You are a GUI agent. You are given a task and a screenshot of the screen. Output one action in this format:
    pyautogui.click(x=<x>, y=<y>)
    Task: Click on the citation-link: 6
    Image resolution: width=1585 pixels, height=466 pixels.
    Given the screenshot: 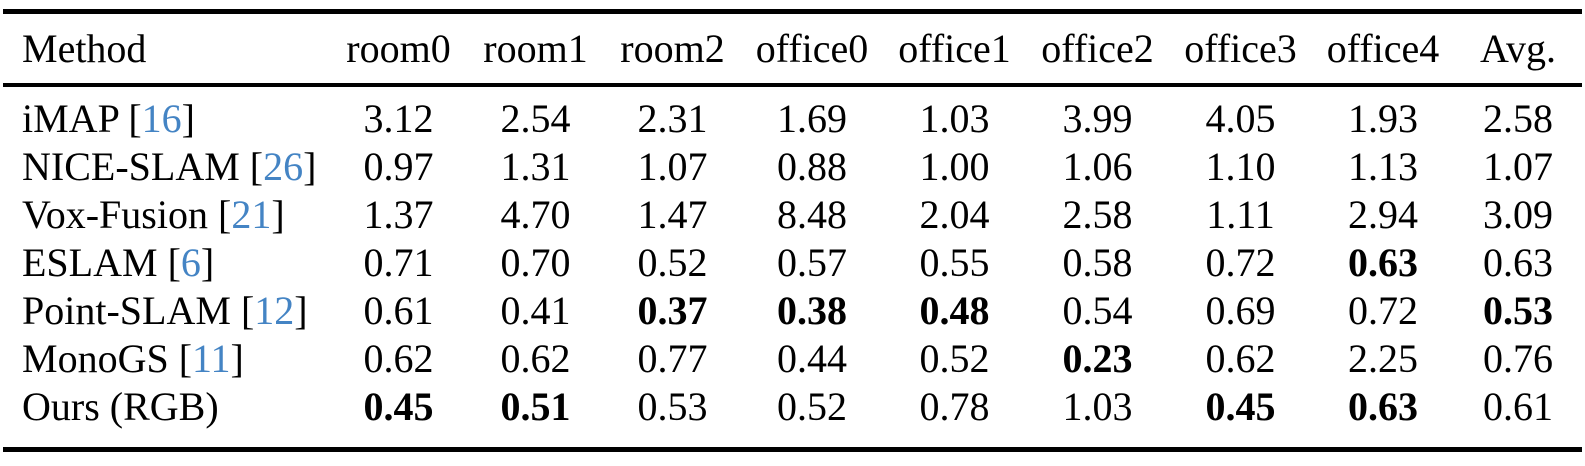 What is the action you would take?
    pyautogui.click(x=190, y=262)
    